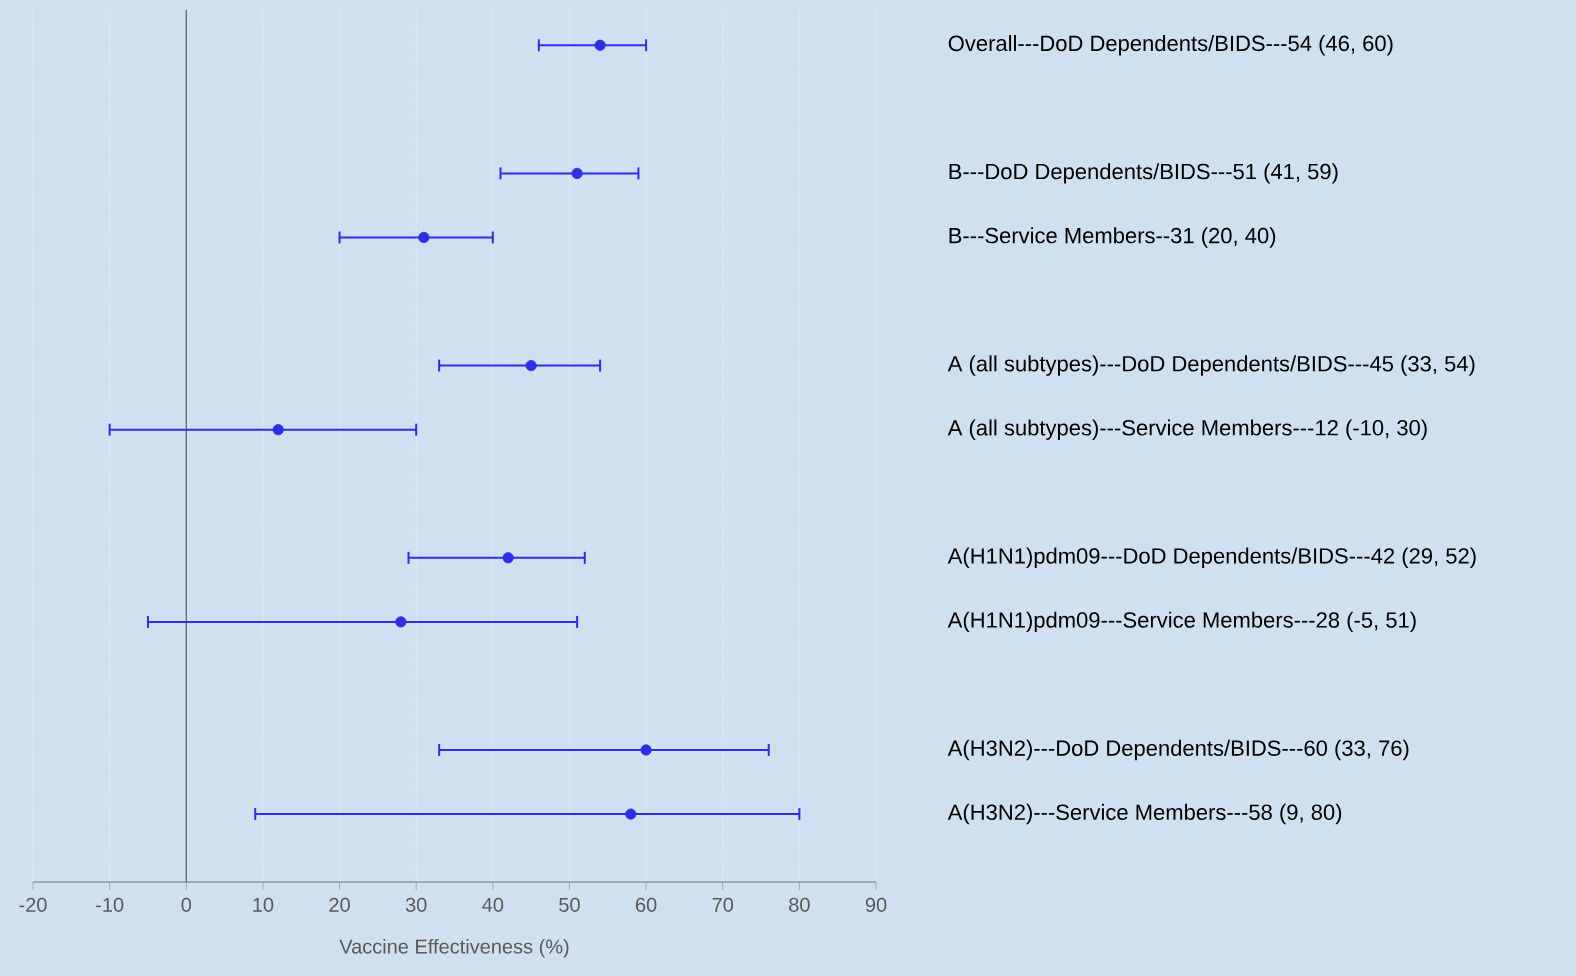 This screenshot has height=976, width=1576. Describe the element at coordinates (186, 904) in the screenshot. I see `x-tick-label: 0` at that location.